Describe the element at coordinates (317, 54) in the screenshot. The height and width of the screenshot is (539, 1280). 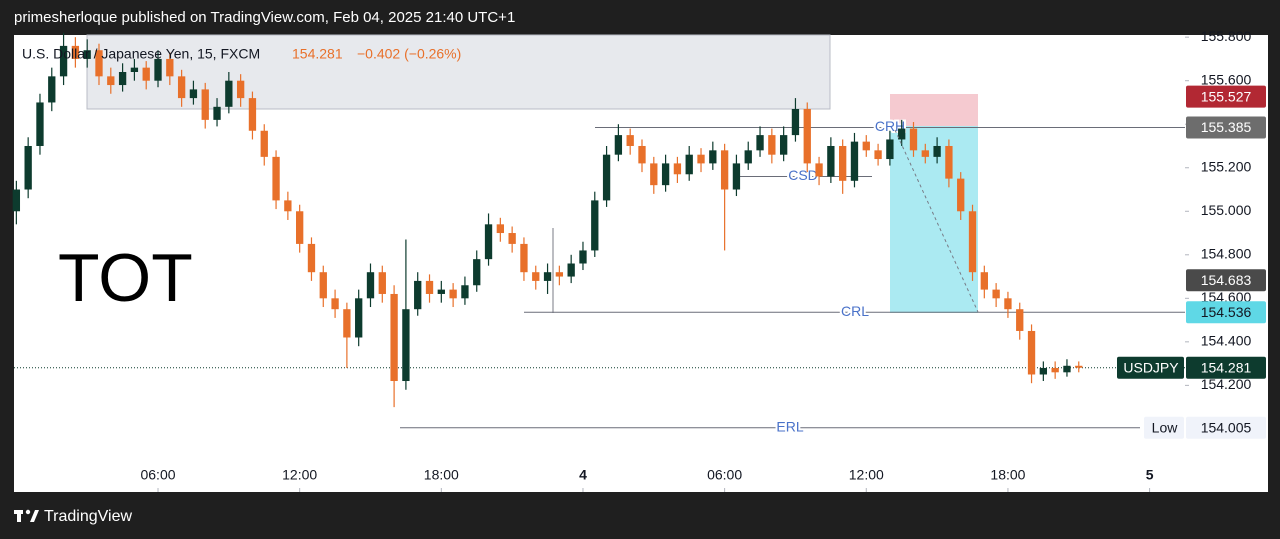
I see `last-price-header: 154.281` at that location.